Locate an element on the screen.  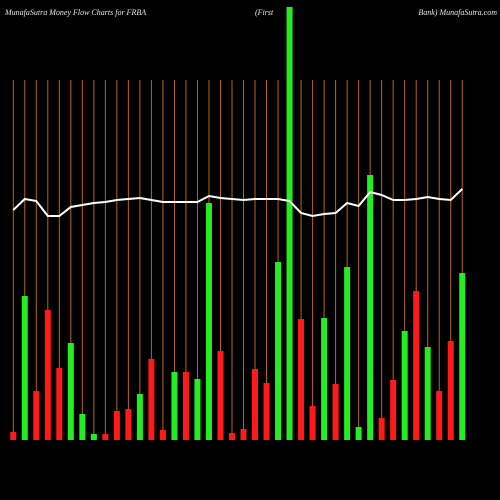
chart-title: Bank) MunafaSutra.com is located at coordinates (457, 12).